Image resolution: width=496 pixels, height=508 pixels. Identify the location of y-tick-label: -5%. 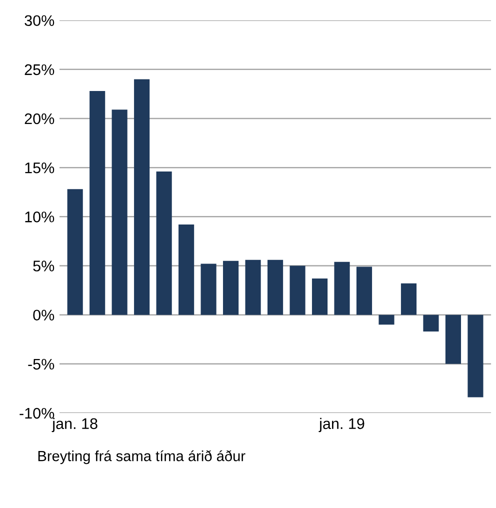
(41, 364).